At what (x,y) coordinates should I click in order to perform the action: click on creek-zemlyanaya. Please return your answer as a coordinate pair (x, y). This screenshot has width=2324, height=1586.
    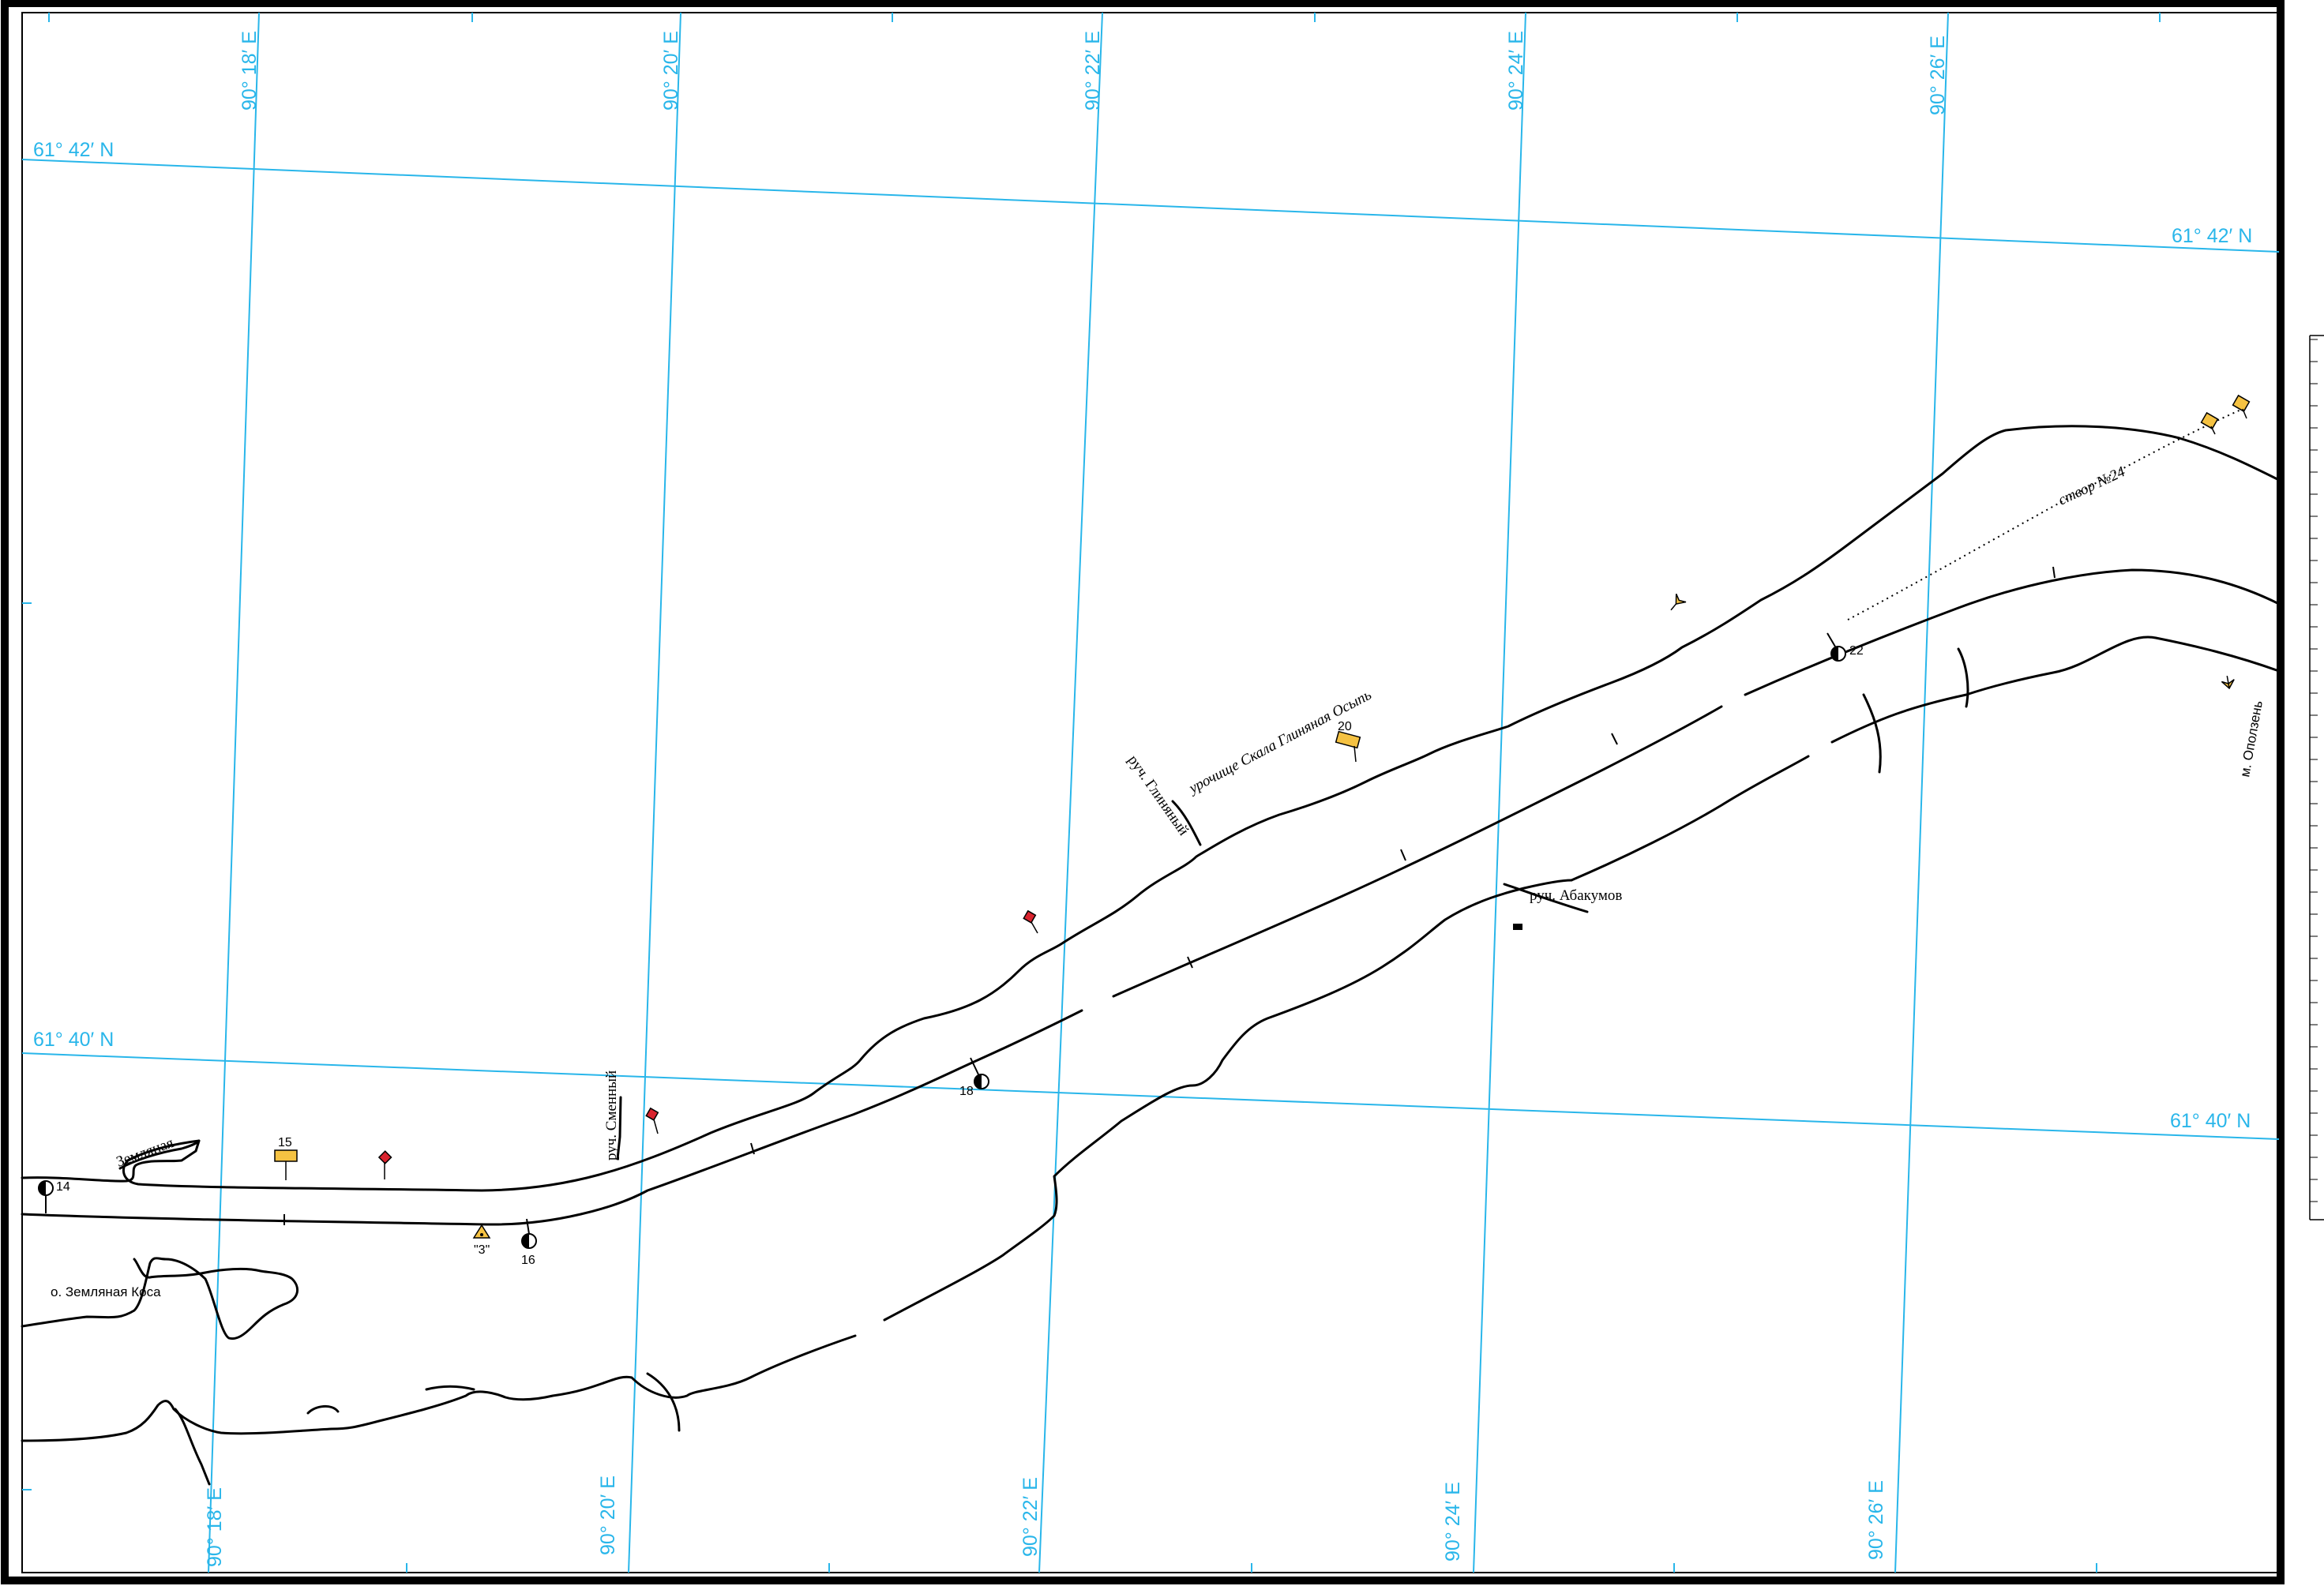
    Looking at the image, I should click on (159, 1154).